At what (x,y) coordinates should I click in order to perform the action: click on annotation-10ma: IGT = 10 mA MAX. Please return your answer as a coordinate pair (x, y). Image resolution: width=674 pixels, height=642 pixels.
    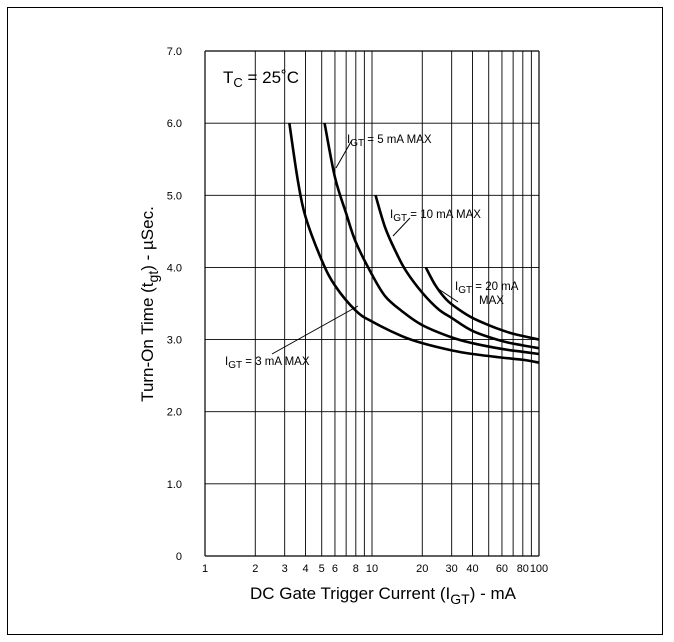
    Looking at the image, I should click on (435, 216).